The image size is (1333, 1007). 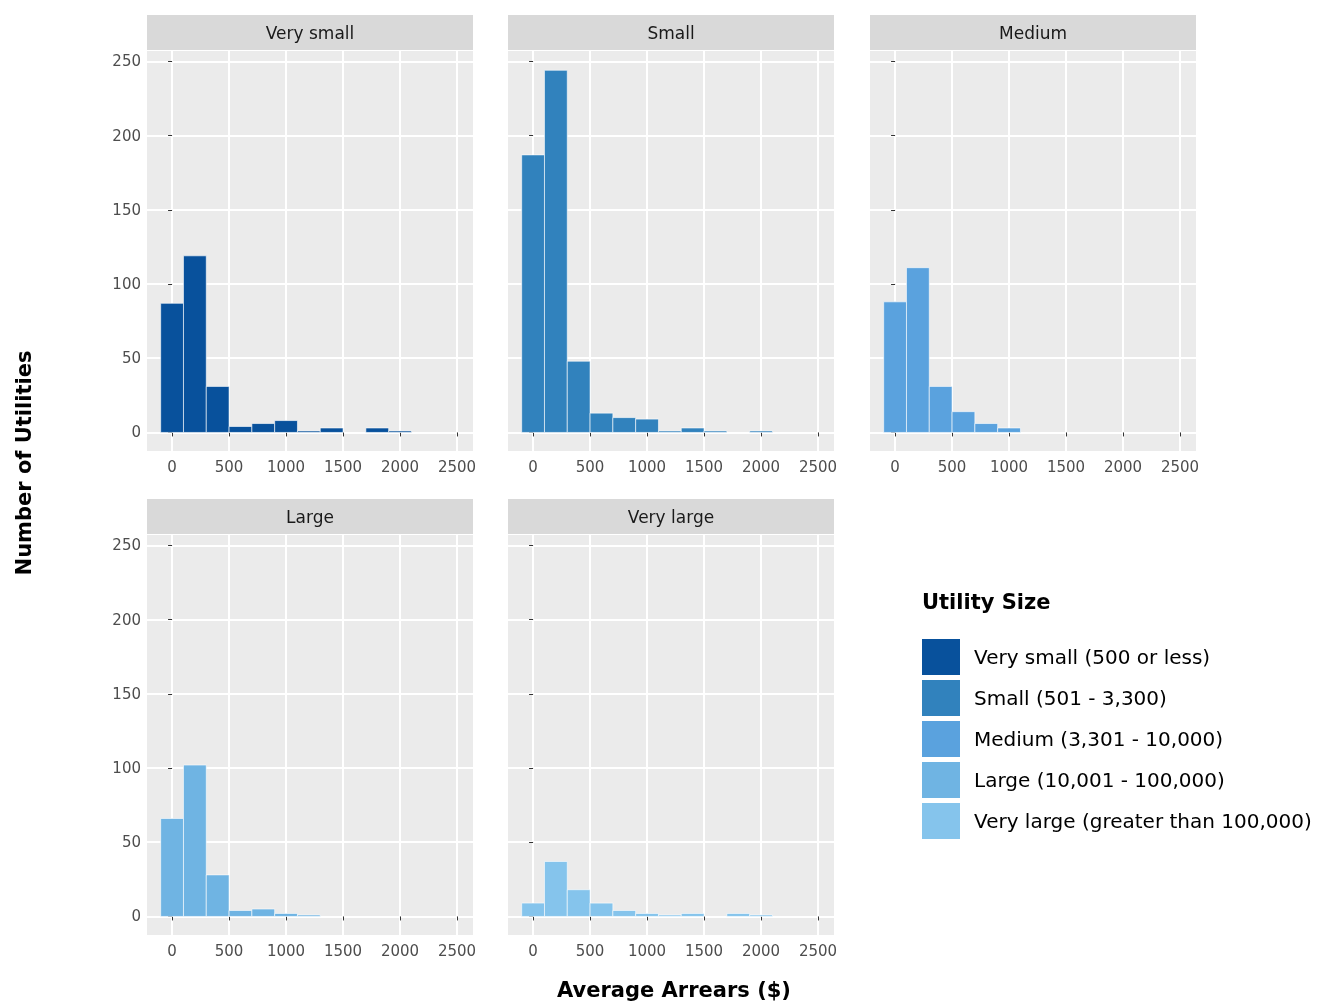 What do you see at coordinates (1143, 820) in the screenshot?
I see `legend-label: Very large (greater than 100,000)` at bounding box center [1143, 820].